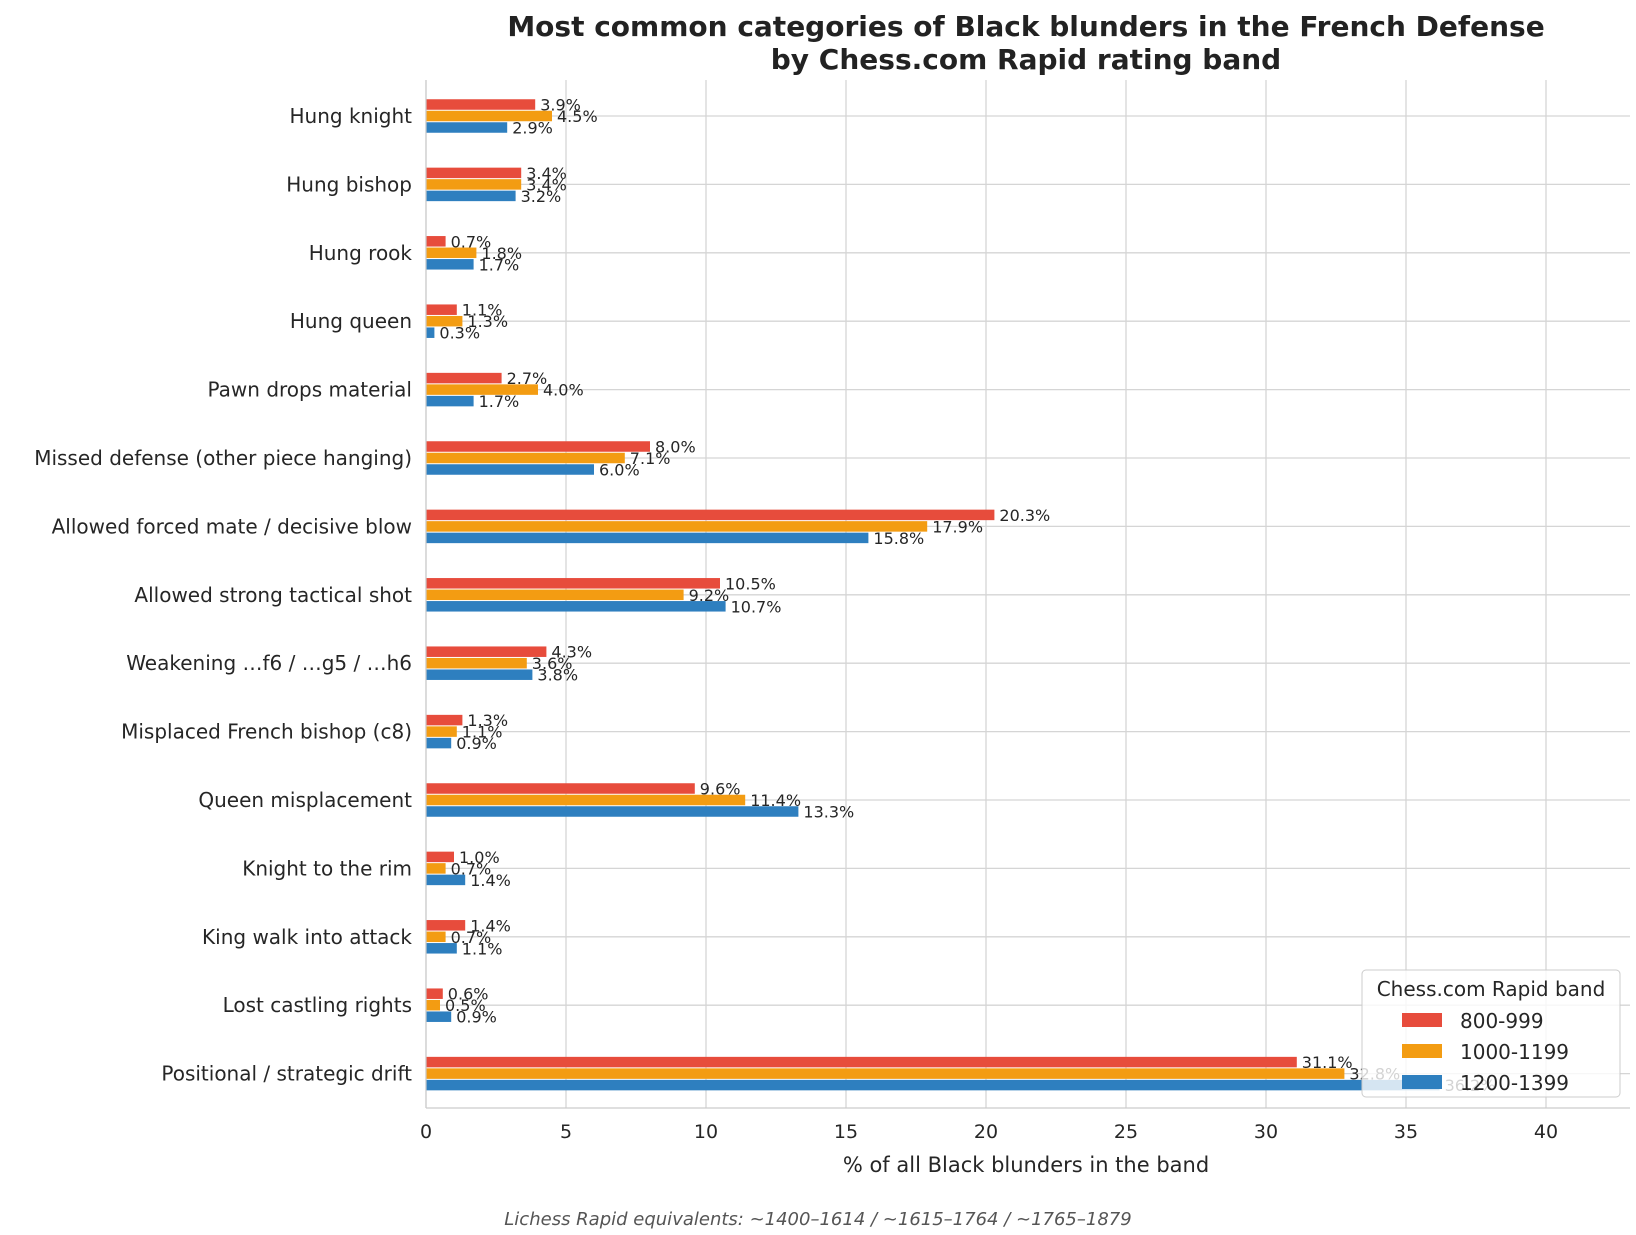 The width and height of the screenshot is (1636, 1235). What do you see at coordinates (361, 253) in the screenshot?
I see `category-label: Hung rook` at bounding box center [361, 253].